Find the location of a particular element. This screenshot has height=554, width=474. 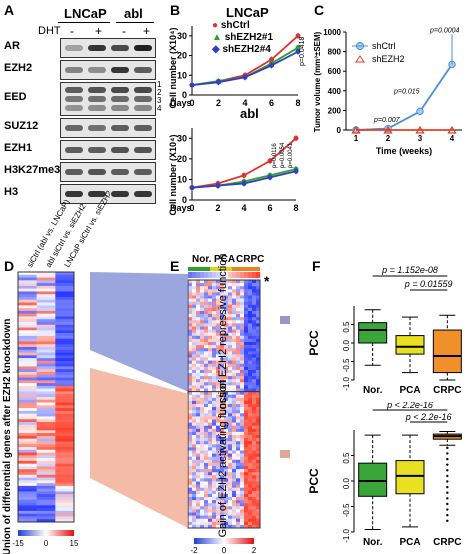

panel-b-top-title: LNCaP is located at coordinates (247, 12).